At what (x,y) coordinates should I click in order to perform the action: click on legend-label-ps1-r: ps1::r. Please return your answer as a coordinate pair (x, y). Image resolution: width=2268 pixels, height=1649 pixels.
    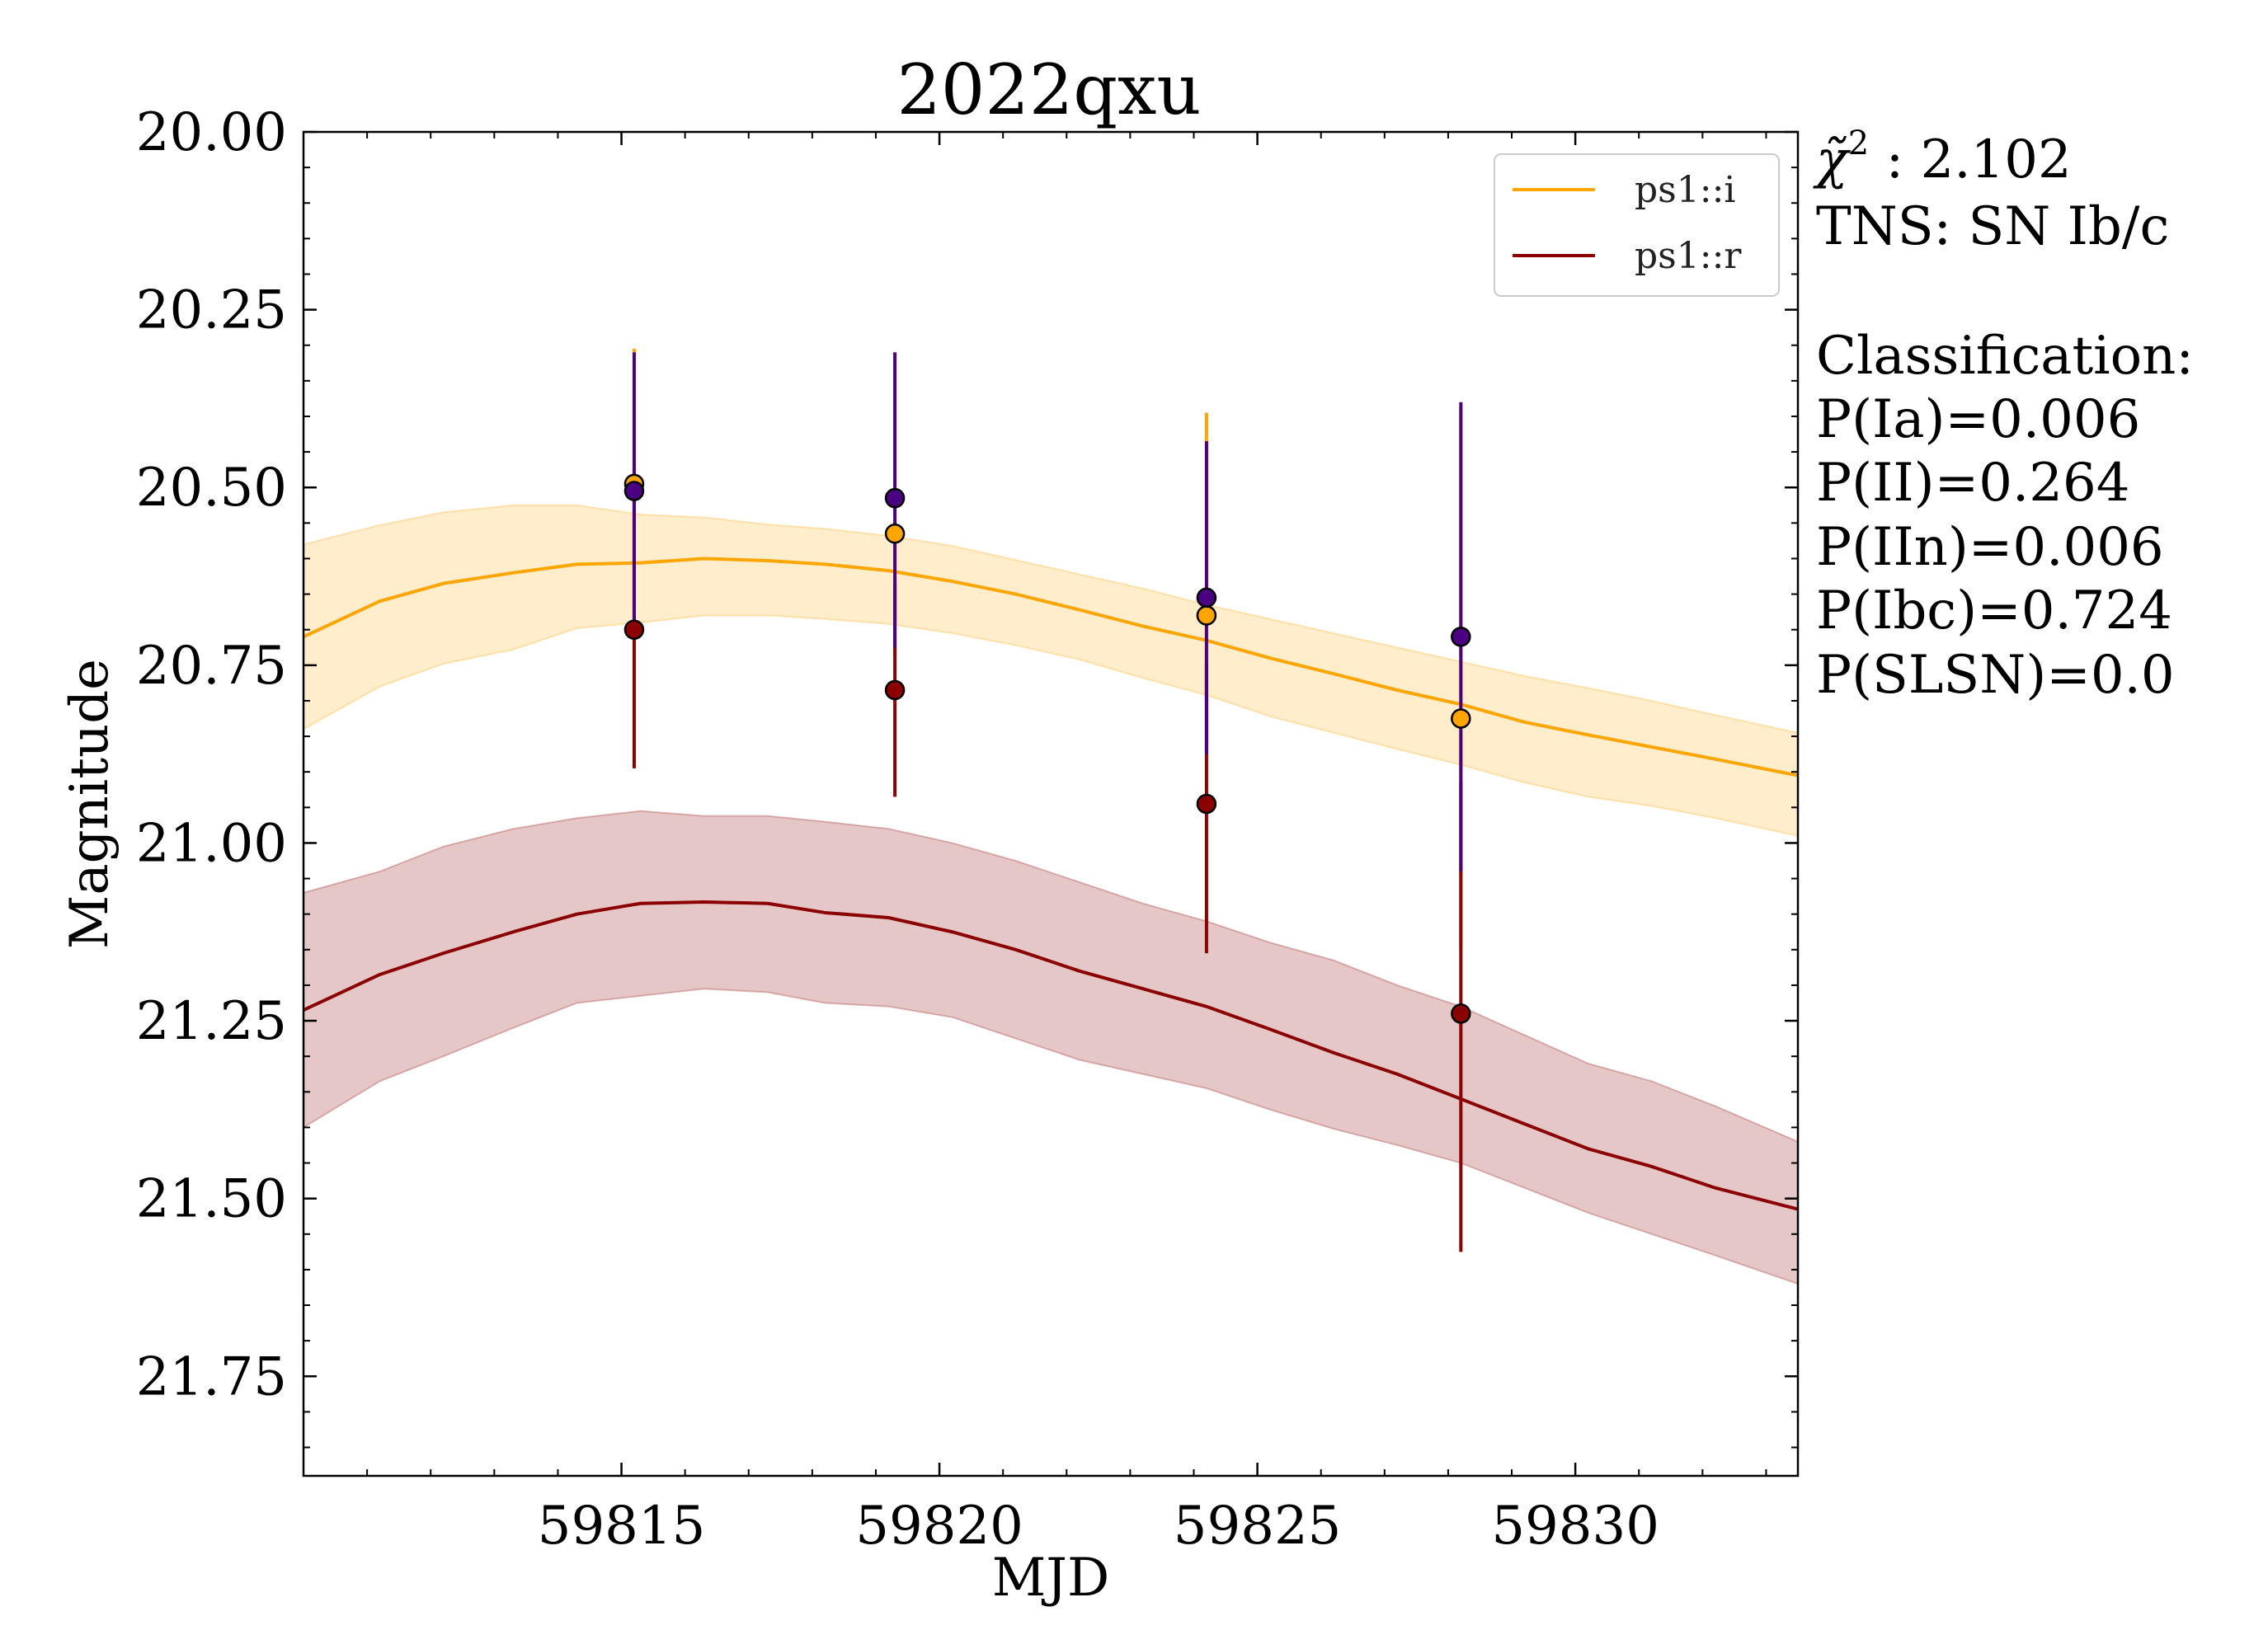
    Looking at the image, I should click on (1688, 256).